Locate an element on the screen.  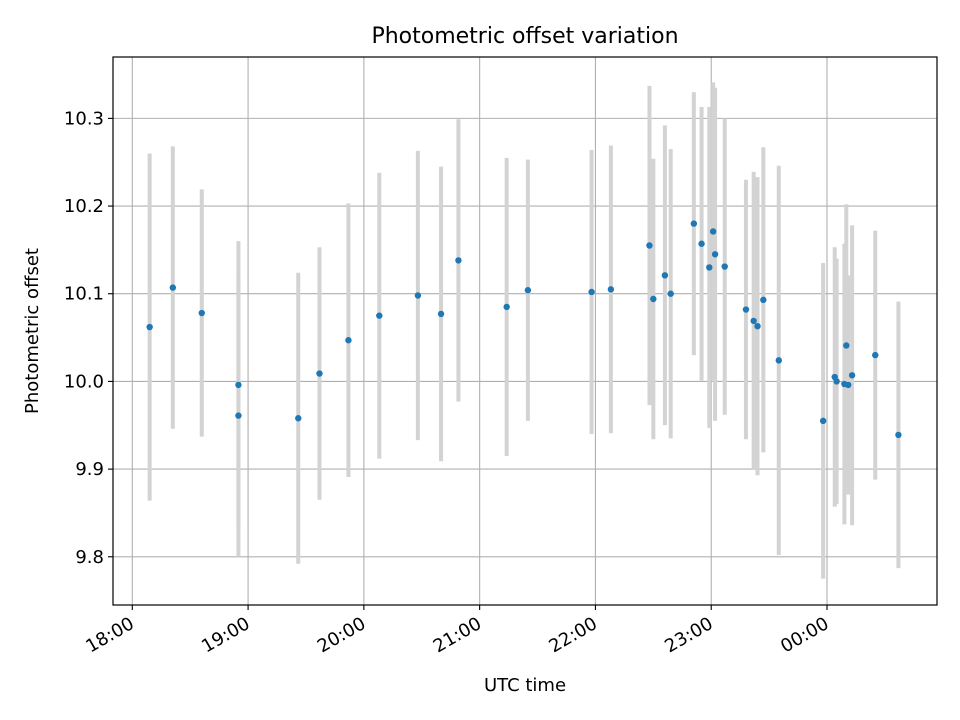
y-tick-label: 10.3 is located at coordinates (84, 118).